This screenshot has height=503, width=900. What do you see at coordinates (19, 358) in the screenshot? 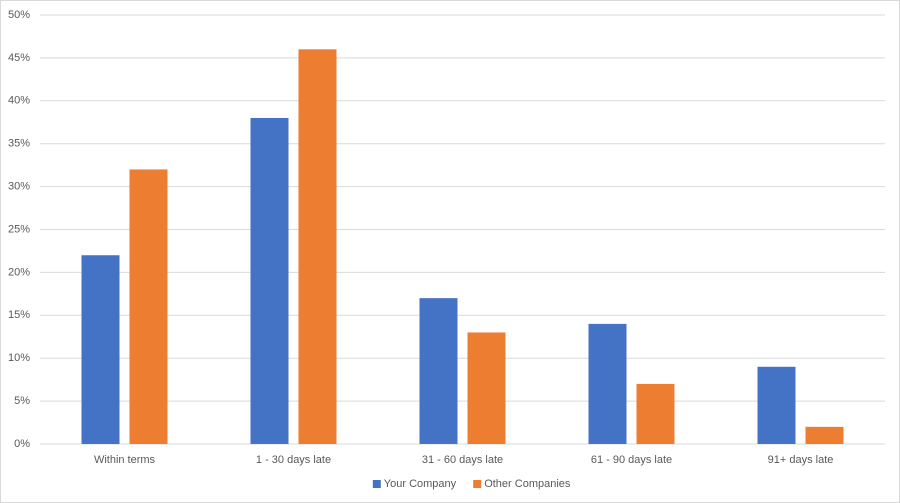
I see `y-tick-label: 10%` at bounding box center [19, 358].